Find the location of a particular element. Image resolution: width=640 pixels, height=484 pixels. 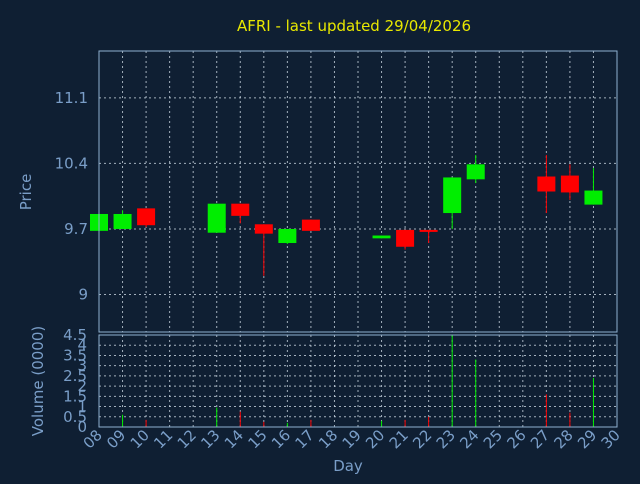

volume-tick-label: 2.5 is located at coordinates (75, 376).